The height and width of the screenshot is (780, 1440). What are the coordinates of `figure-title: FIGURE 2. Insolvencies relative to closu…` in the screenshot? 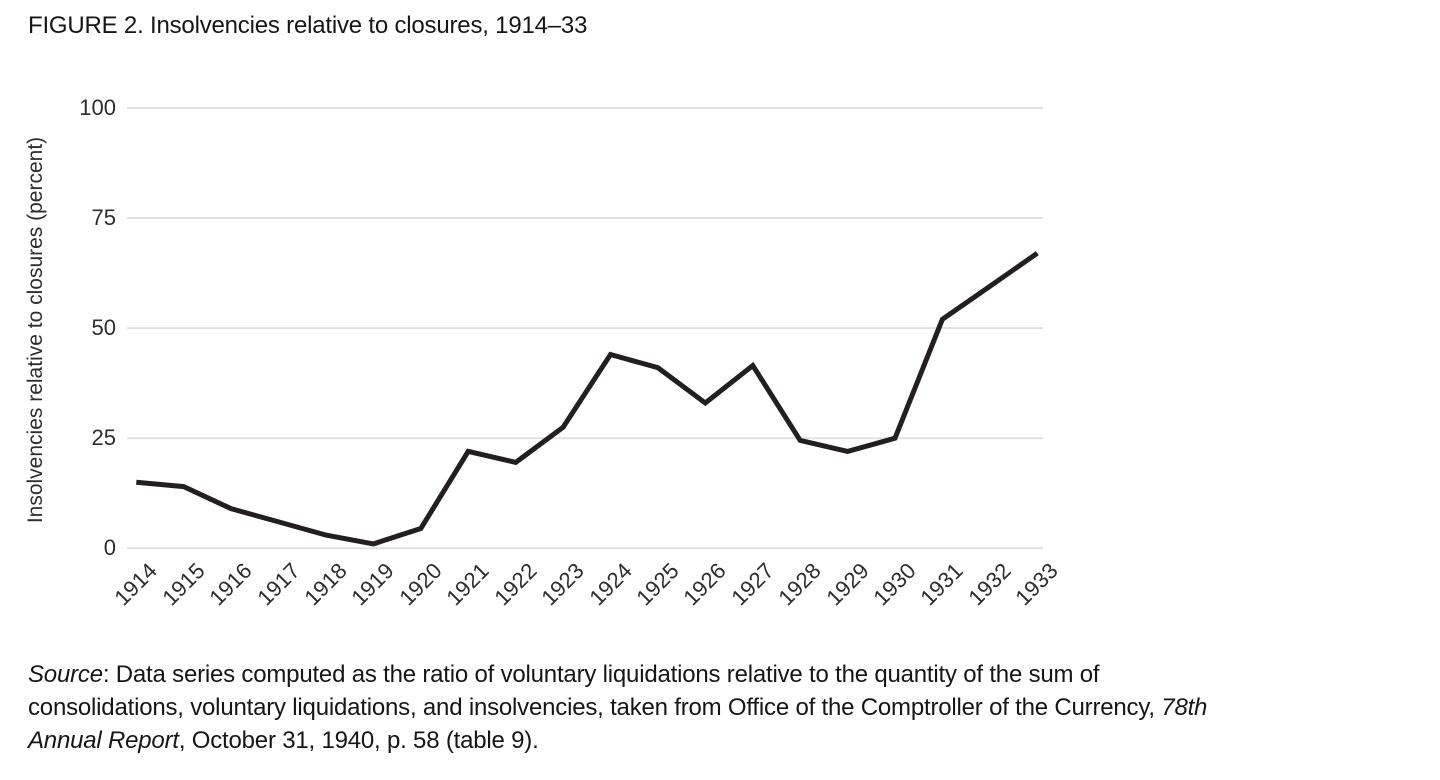 It's located at (308, 25).